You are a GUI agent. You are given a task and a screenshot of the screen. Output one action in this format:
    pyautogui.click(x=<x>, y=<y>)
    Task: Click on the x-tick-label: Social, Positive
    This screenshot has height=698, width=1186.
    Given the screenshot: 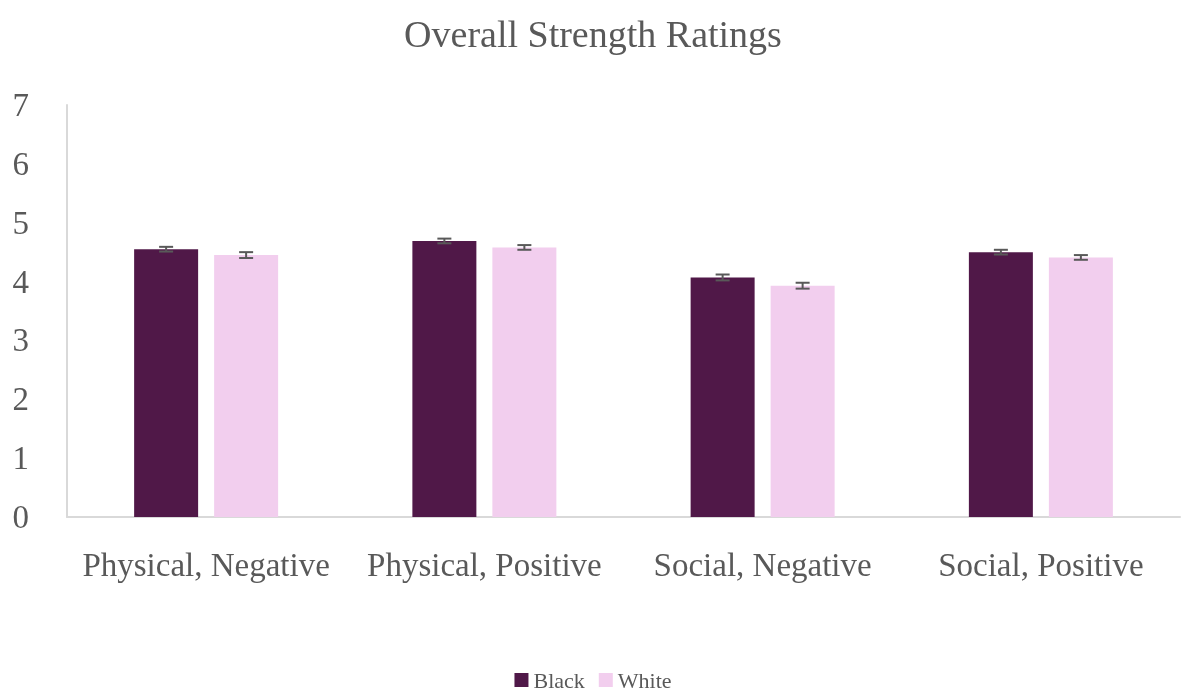 What is the action you would take?
    pyautogui.click(x=1041, y=565)
    